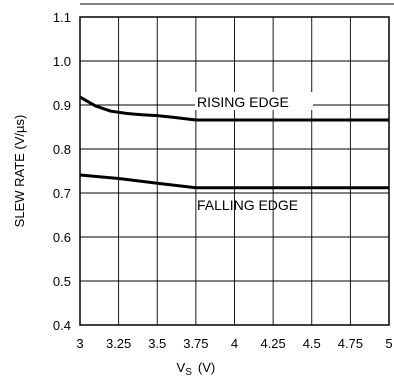 The width and height of the screenshot is (394, 381). Describe the element at coordinates (243, 102) in the screenshot. I see `rising-edge-label-text: RISING EDGE` at that location.